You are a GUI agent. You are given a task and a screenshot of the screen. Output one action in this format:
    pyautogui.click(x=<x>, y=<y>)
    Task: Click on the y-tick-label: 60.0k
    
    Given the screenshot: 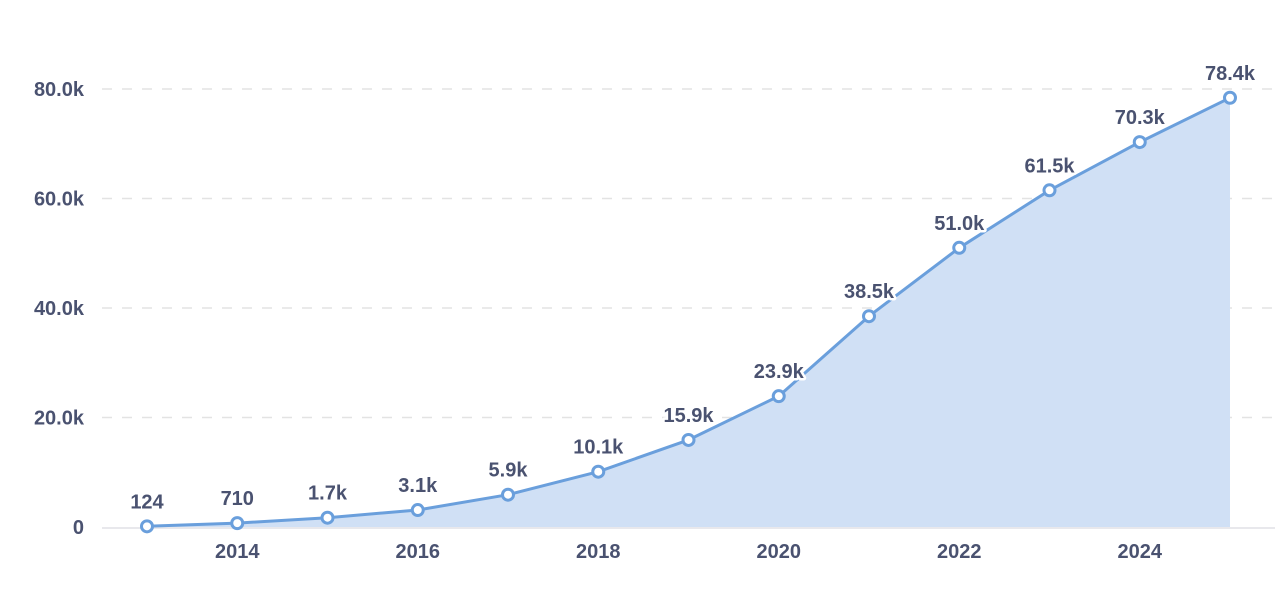 What is the action you would take?
    pyautogui.click(x=59, y=200)
    